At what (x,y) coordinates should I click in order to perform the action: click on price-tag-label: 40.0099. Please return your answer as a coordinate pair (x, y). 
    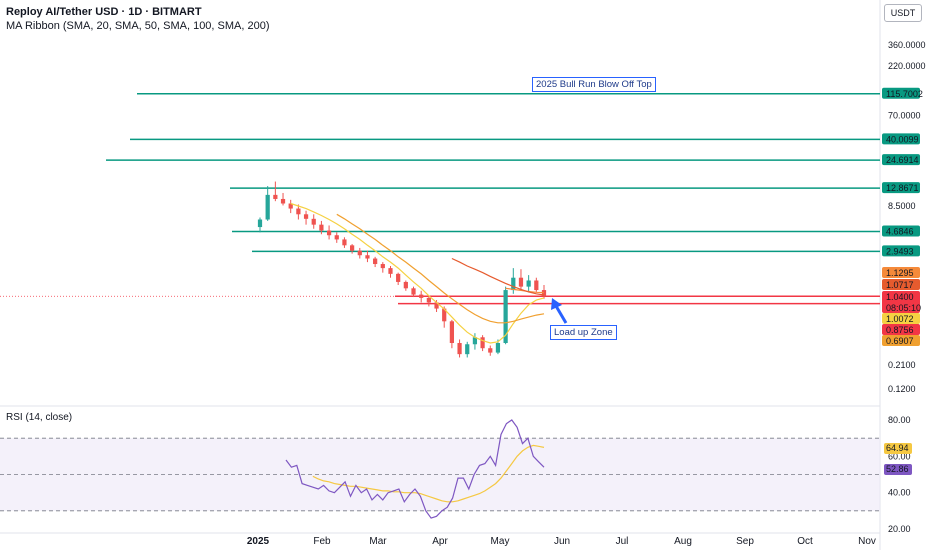
    Looking at the image, I should click on (902, 139).